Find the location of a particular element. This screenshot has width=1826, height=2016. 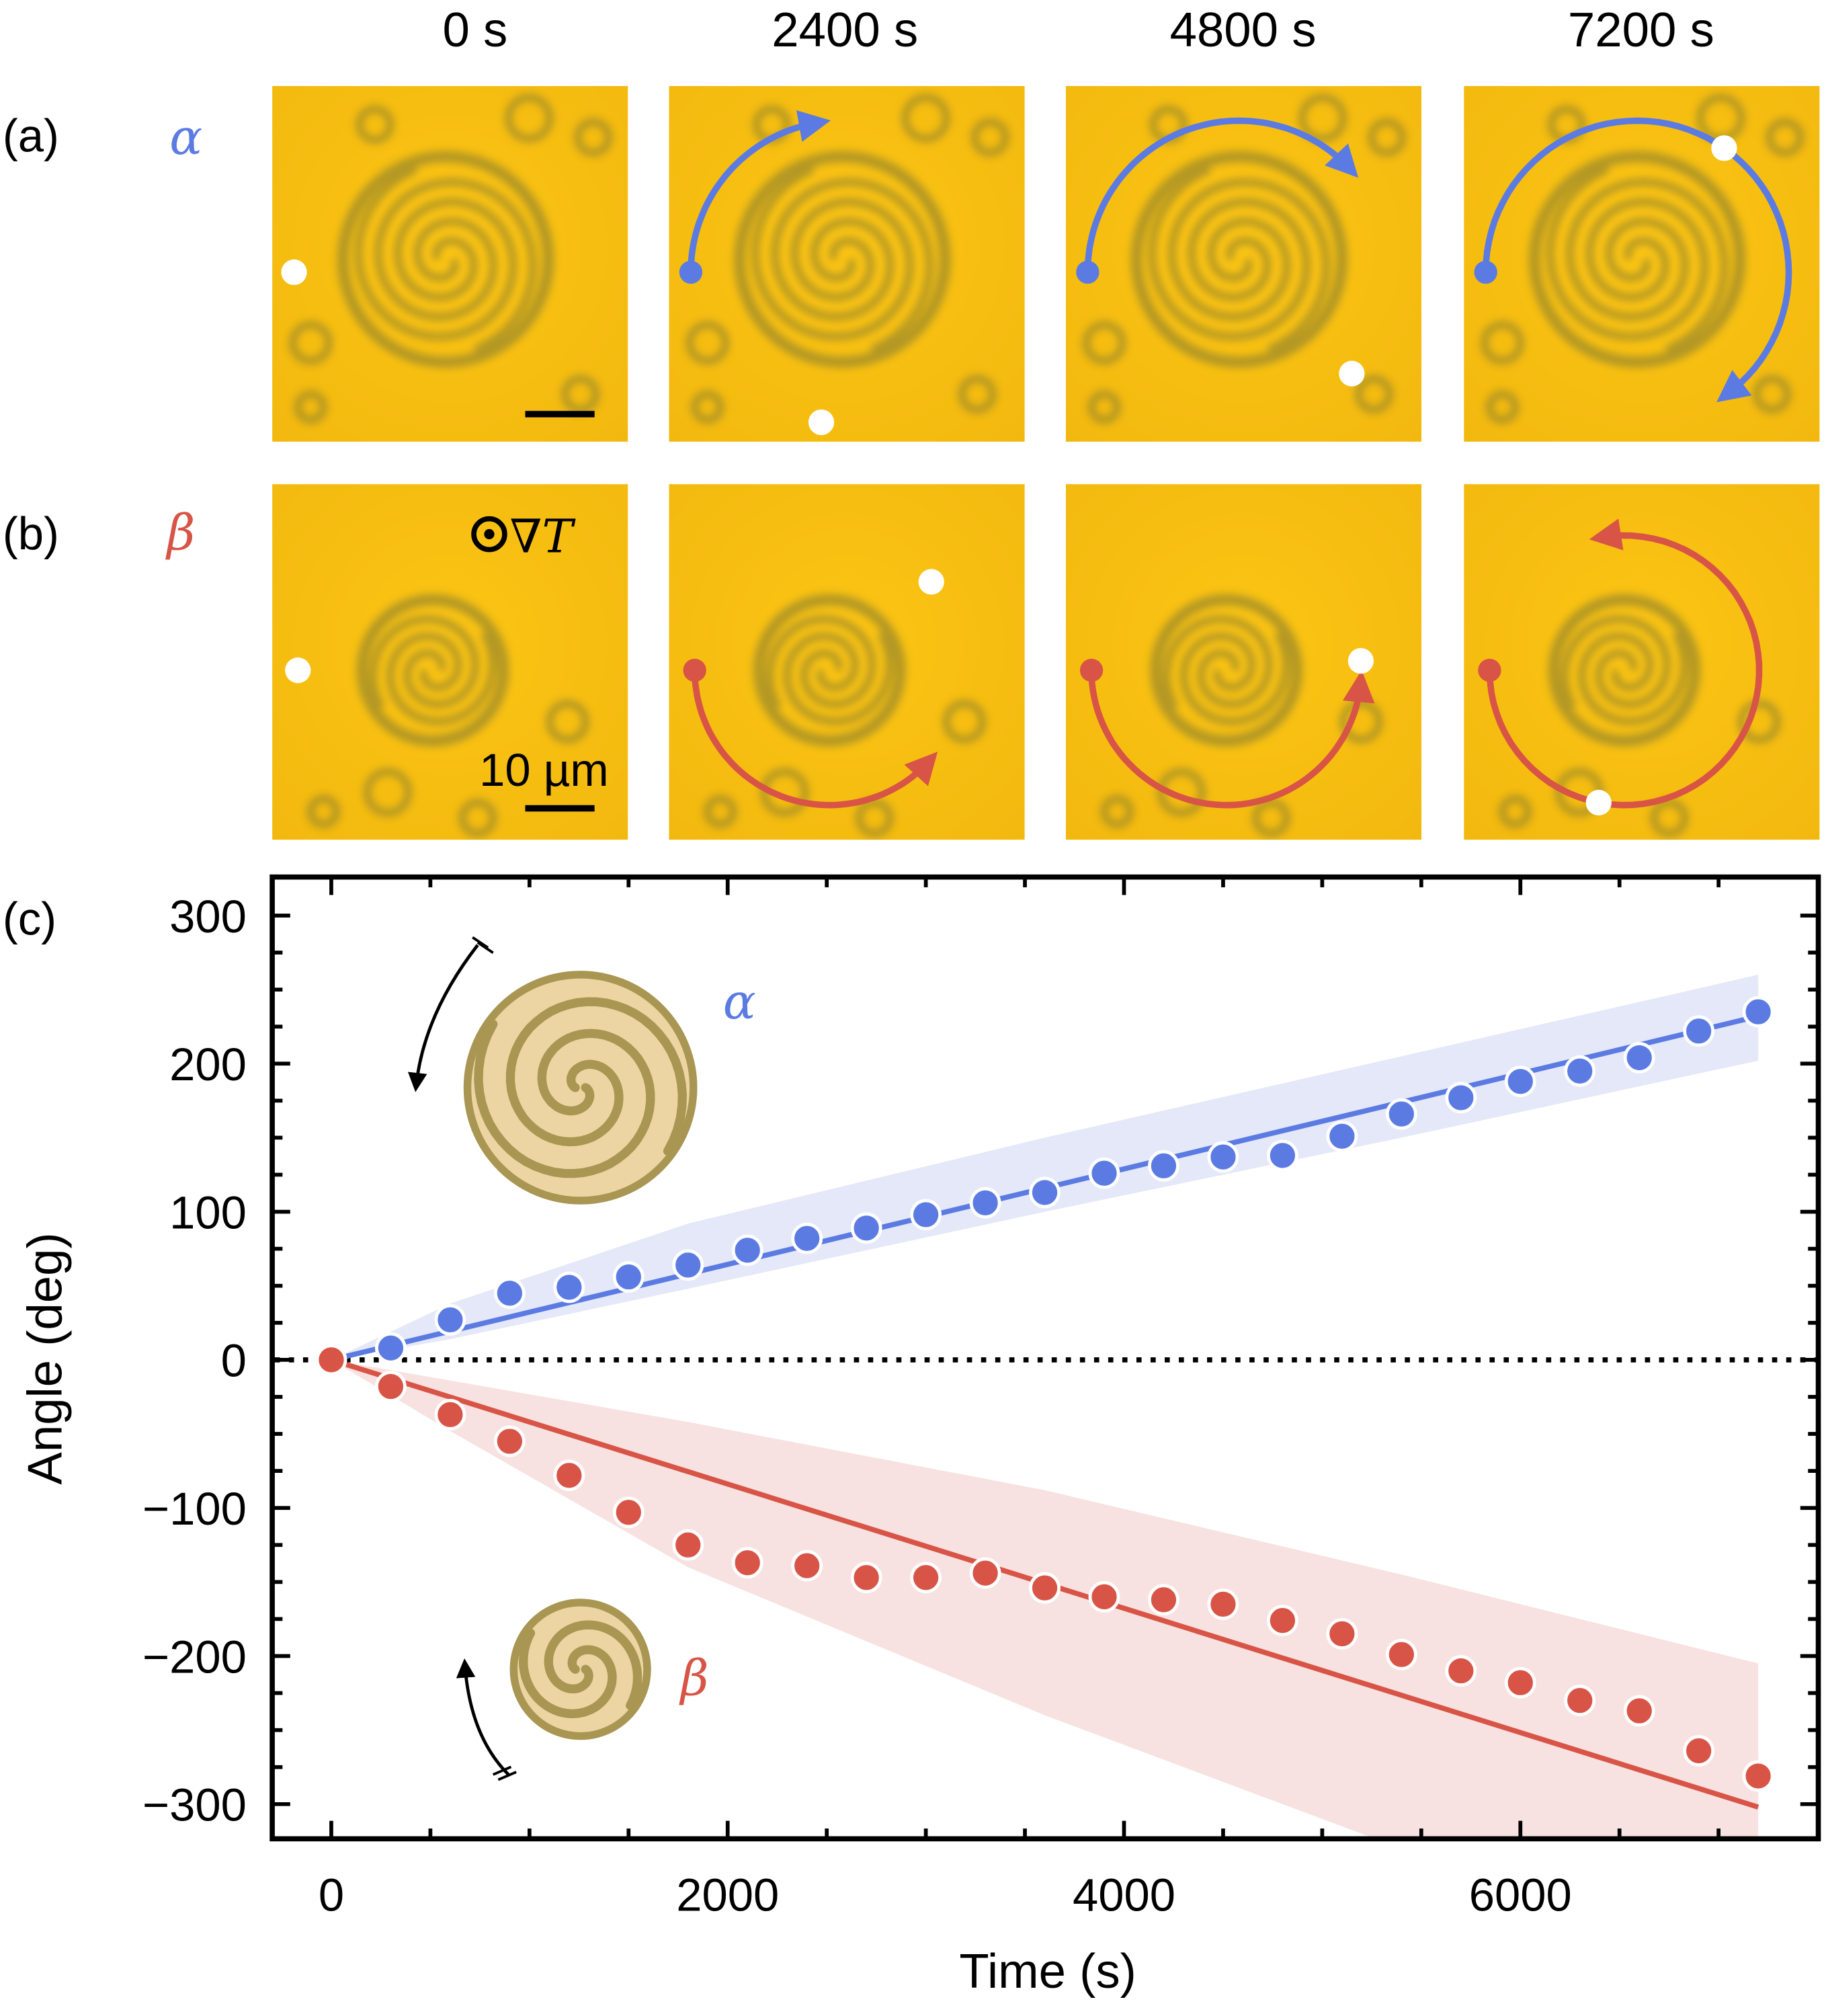

x-tick-label: 2000 is located at coordinates (728, 1895).